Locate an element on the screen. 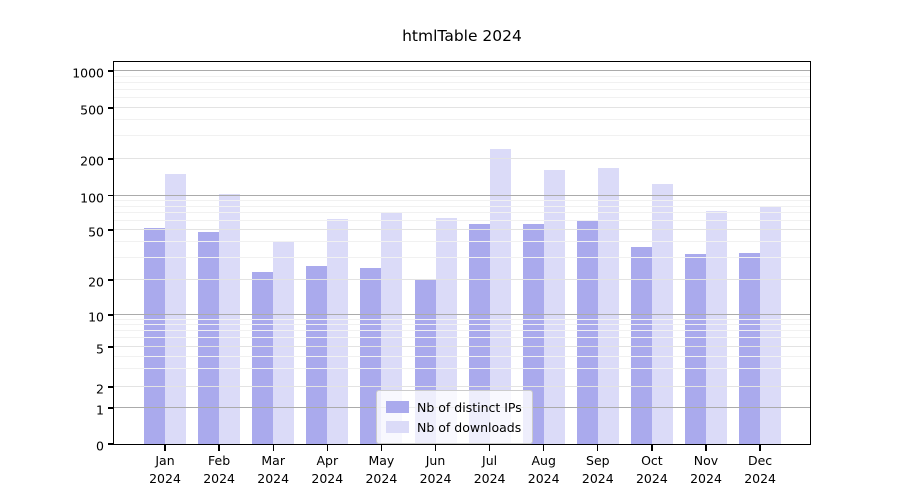  legend-swatch-downloads is located at coordinates (397, 427).